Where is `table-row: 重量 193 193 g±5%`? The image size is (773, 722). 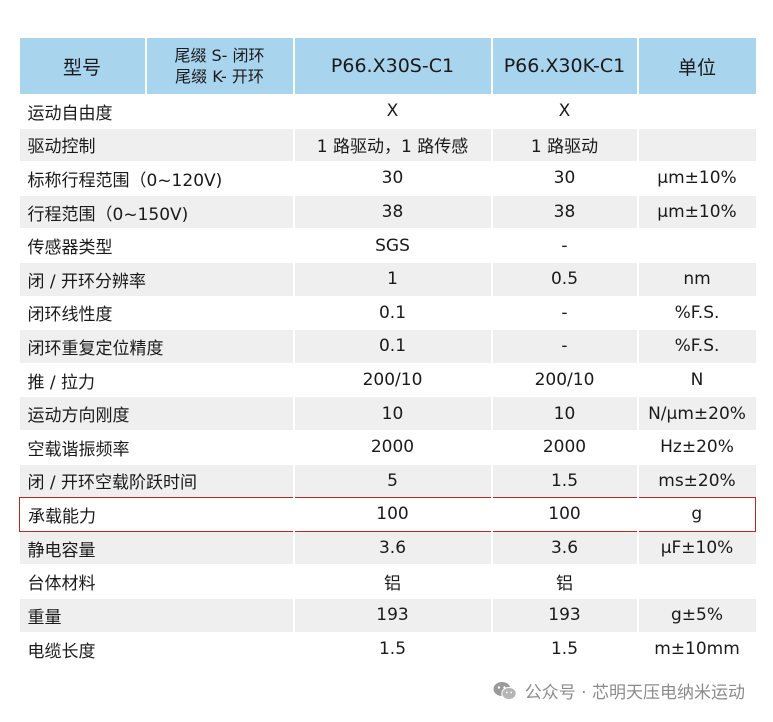
table-row: 重量 193 193 g±5% is located at coordinates (387, 614).